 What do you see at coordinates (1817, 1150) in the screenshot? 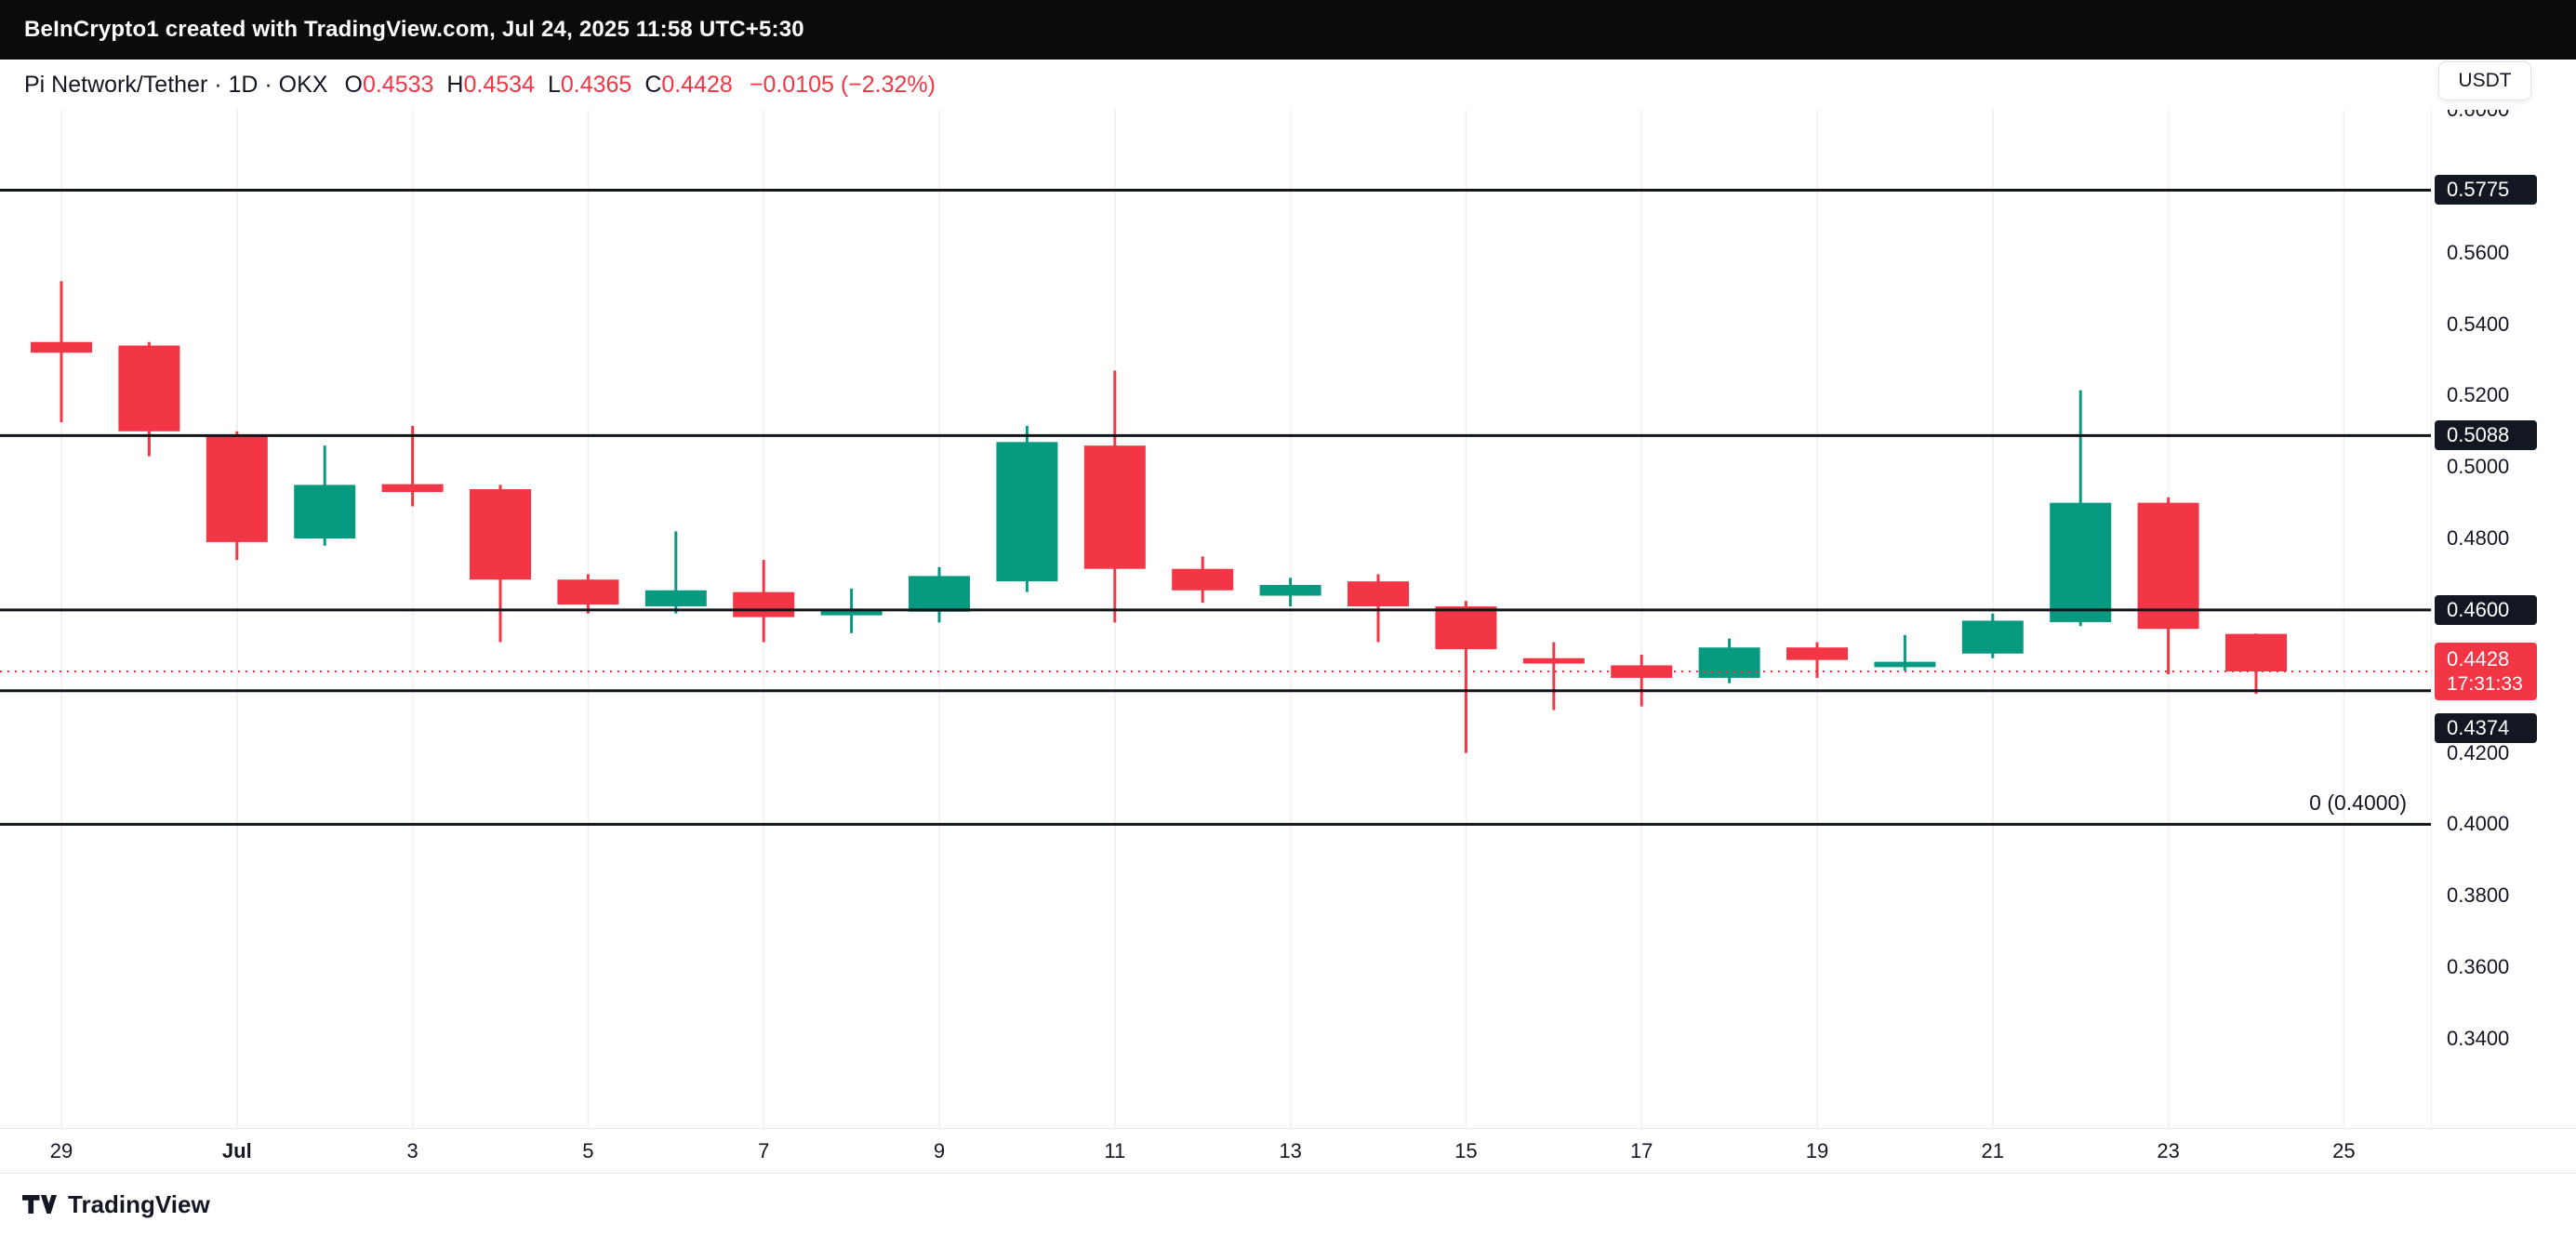
I see `time-tick-label: 19` at bounding box center [1817, 1150].